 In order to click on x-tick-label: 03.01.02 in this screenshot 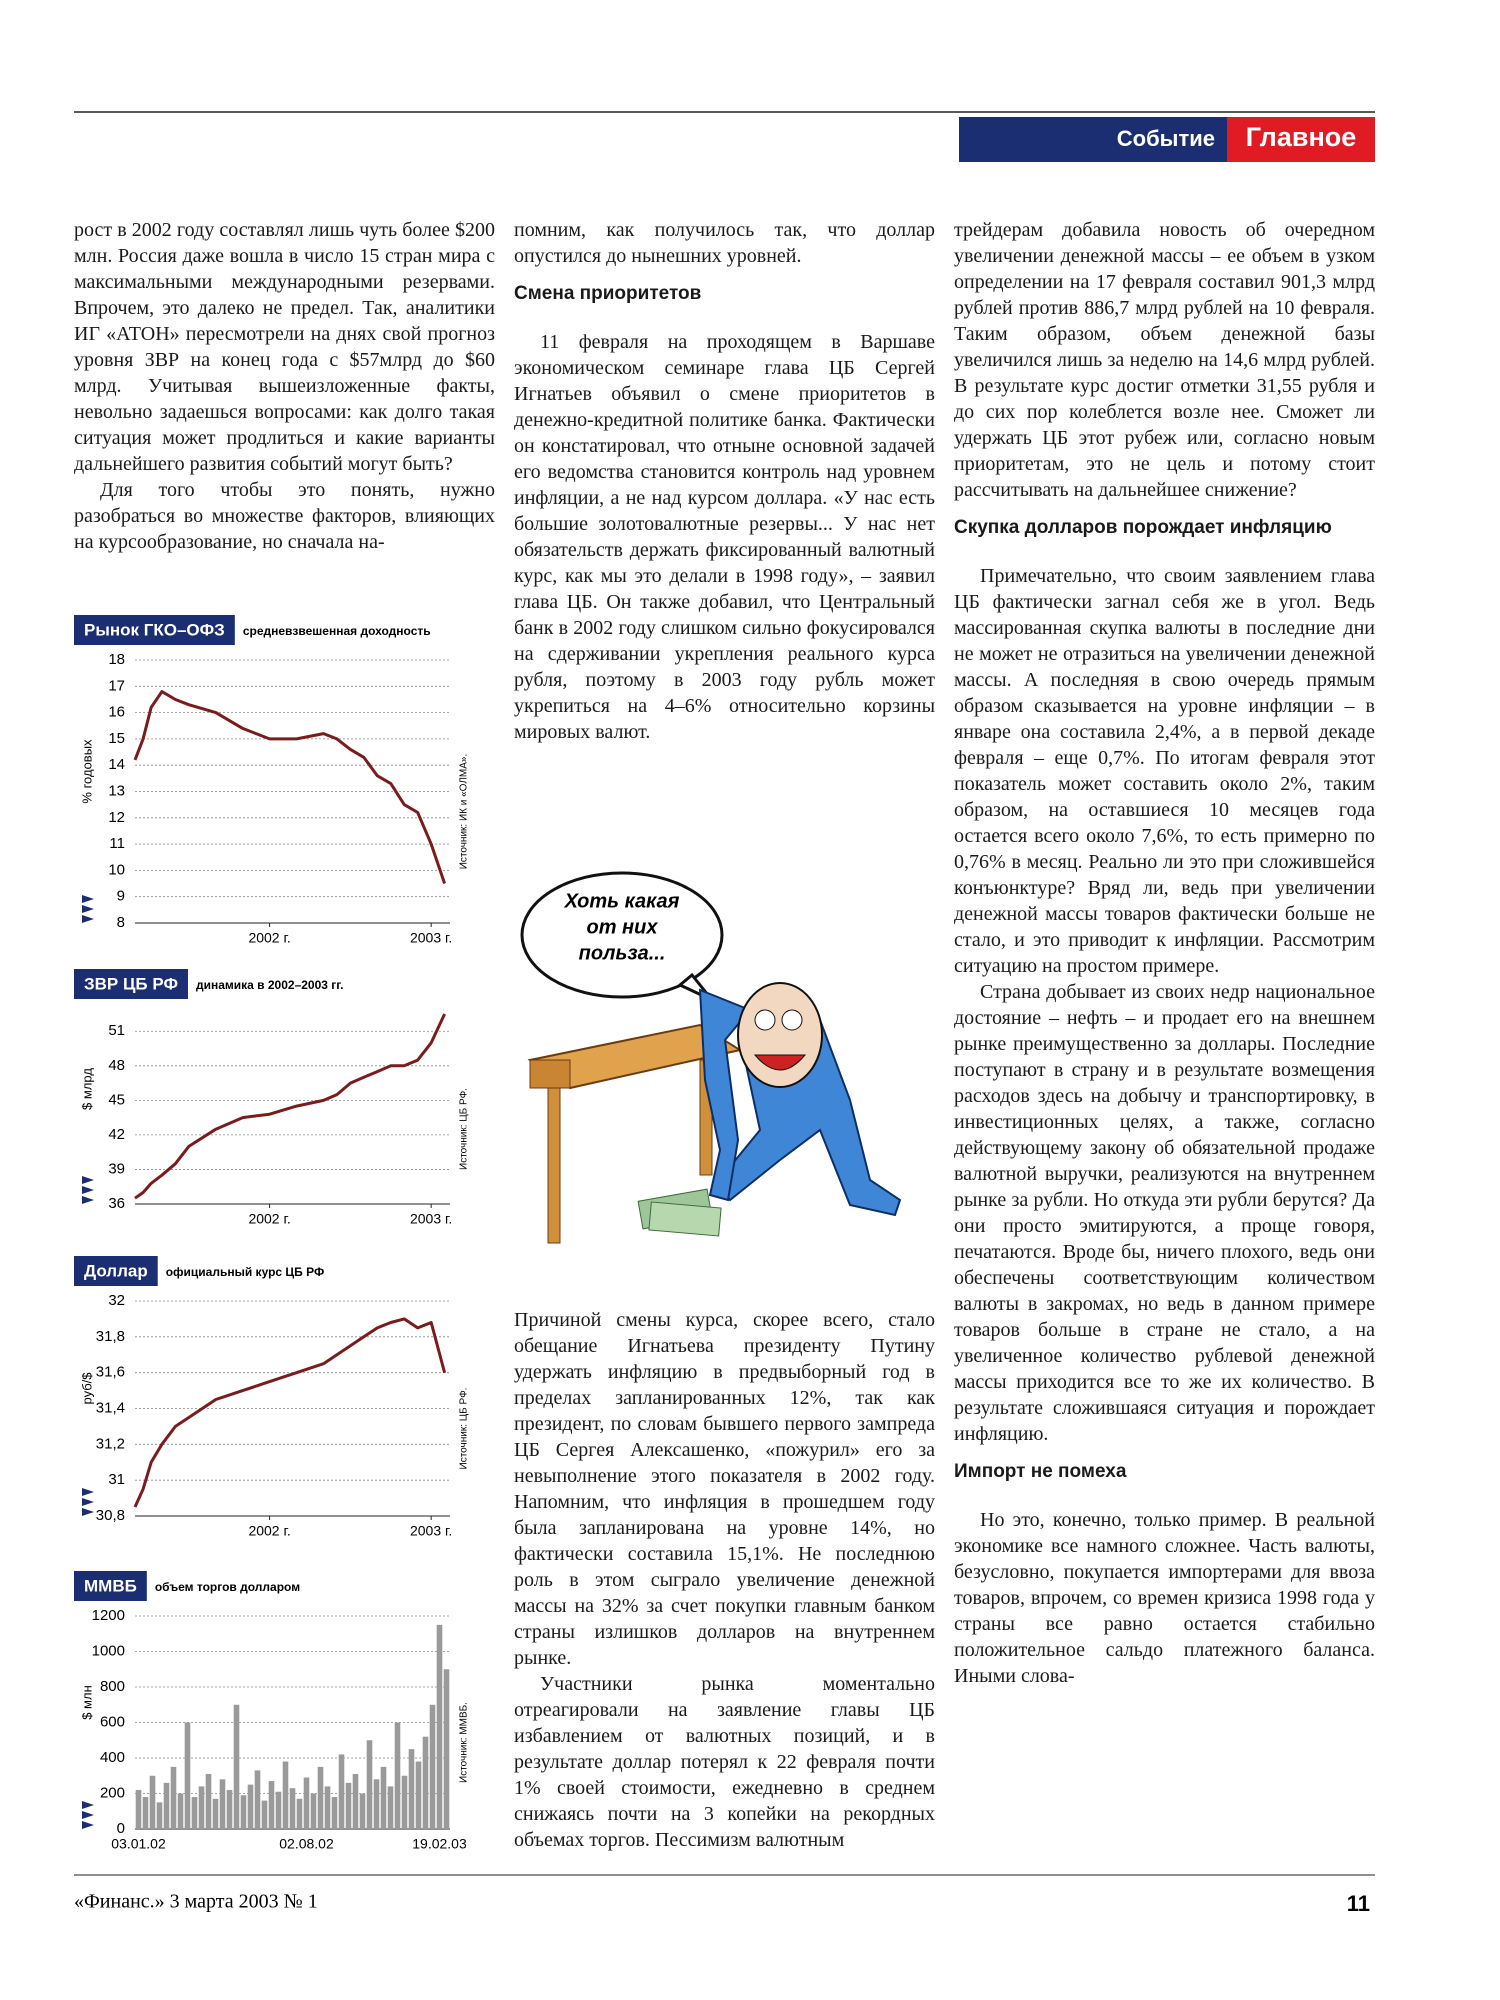, I will do `click(138, 1844)`.